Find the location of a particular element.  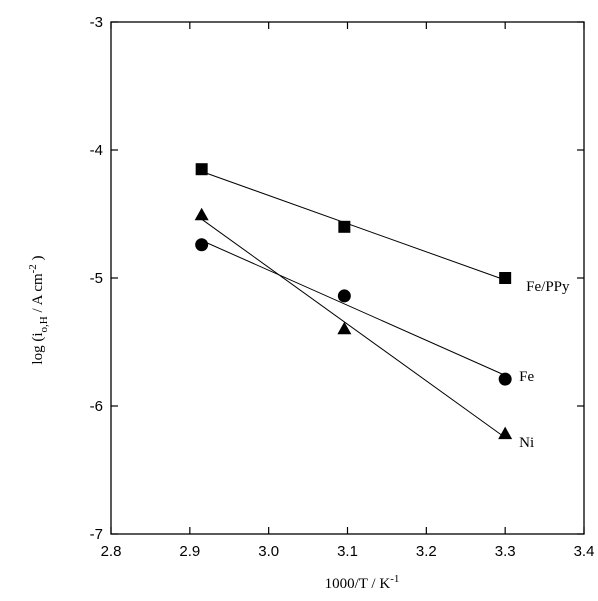

x-axis-title: 1000/T / K-1 is located at coordinates (362, 582).